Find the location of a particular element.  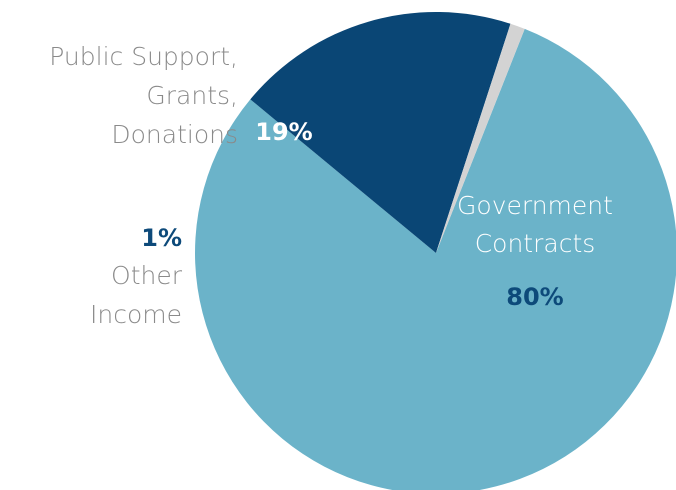

slice-label-public-line3: Donations is located at coordinates (174, 134).